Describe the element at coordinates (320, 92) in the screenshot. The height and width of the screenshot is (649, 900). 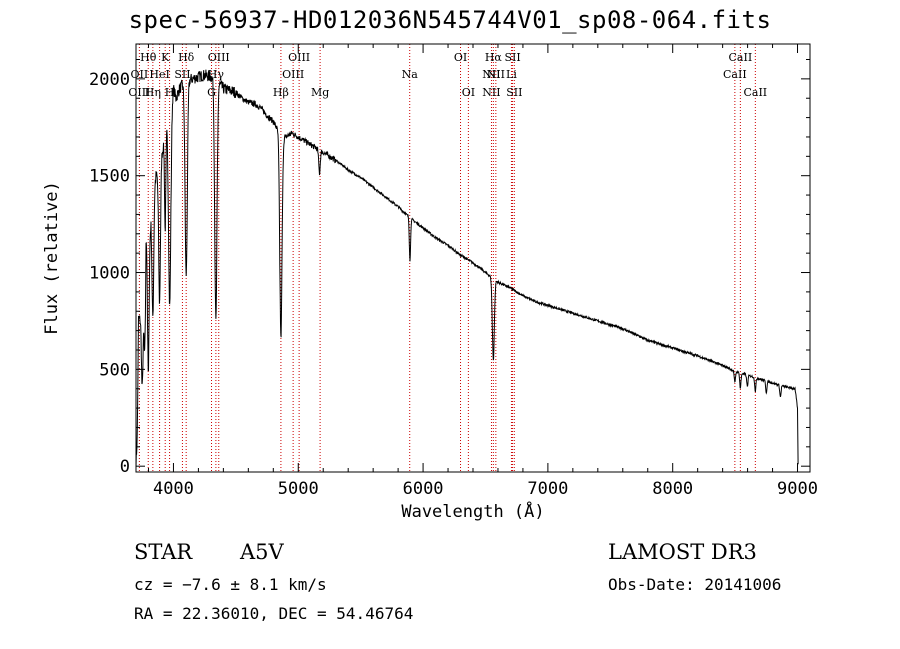
I see `line-marker-label: Mg` at that location.